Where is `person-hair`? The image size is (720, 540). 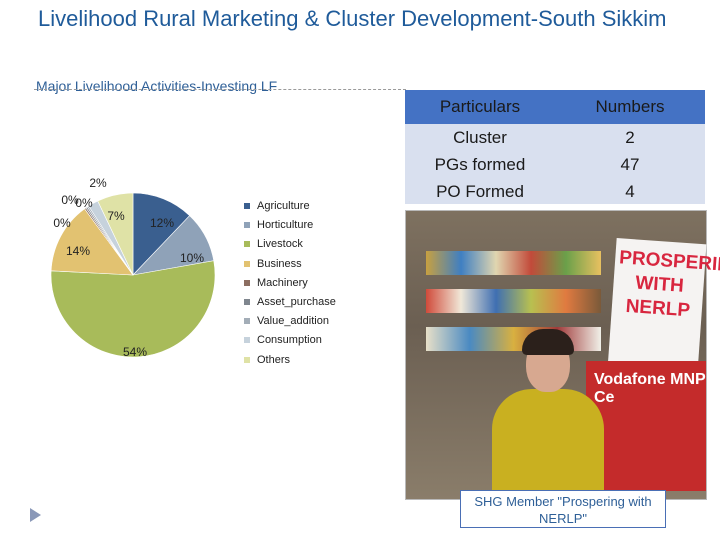 person-hair is located at coordinates (548, 342).